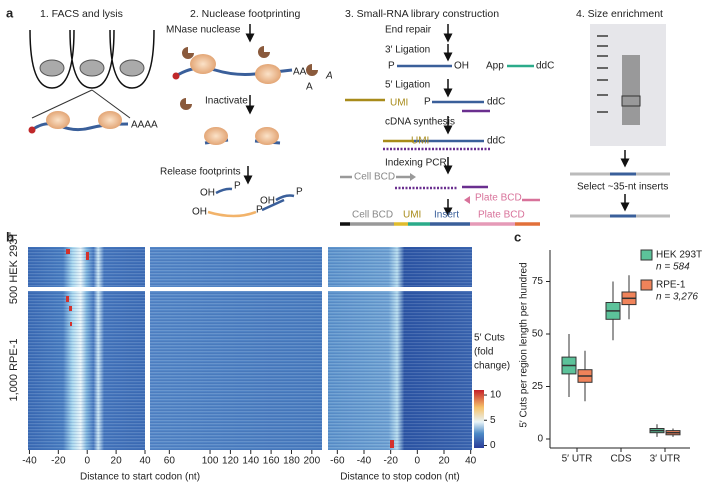  Describe the element at coordinates (117, 461) in the screenshot. I see `x-tick-label: 20` at that location.